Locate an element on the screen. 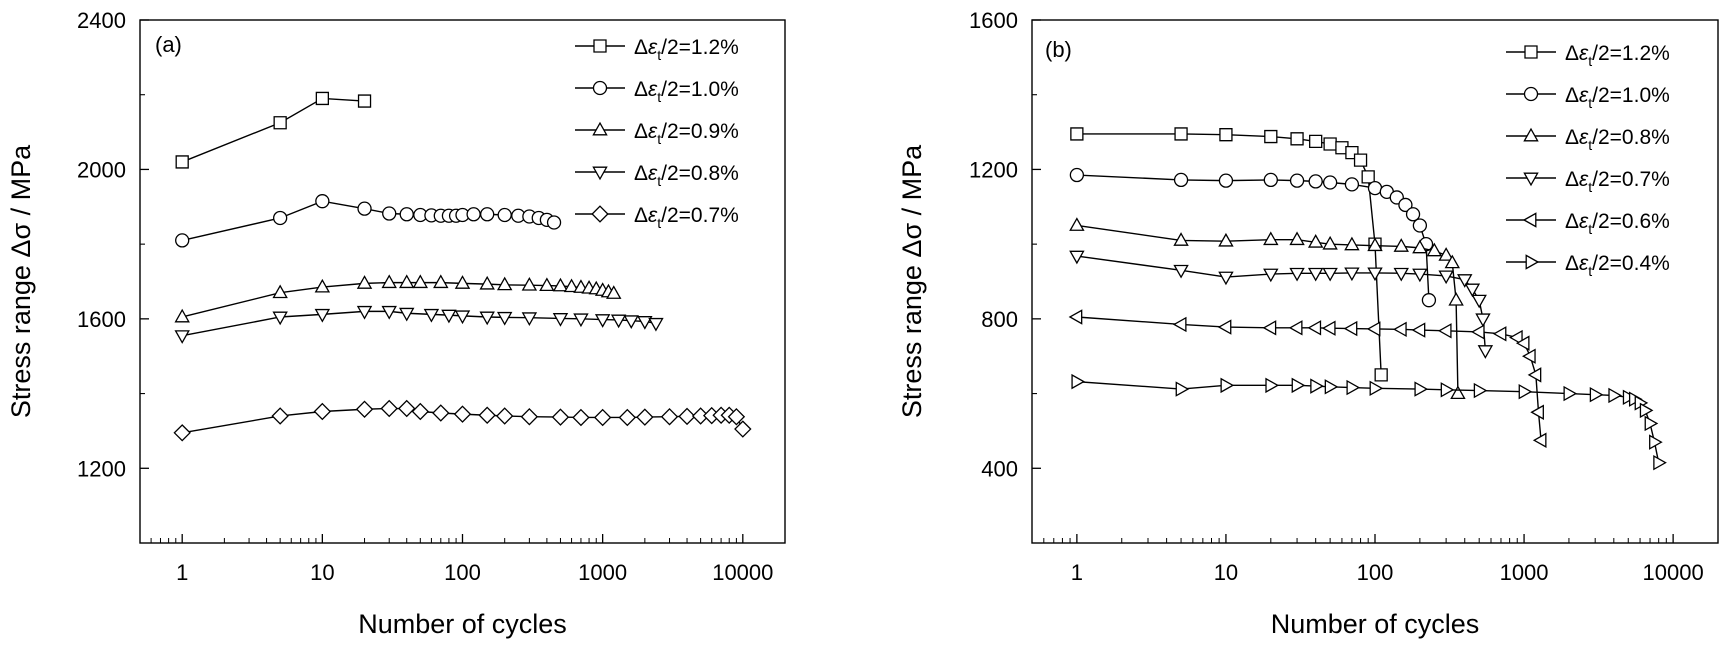  x-tick-label: 1 is located at coordinates (1077, 572).